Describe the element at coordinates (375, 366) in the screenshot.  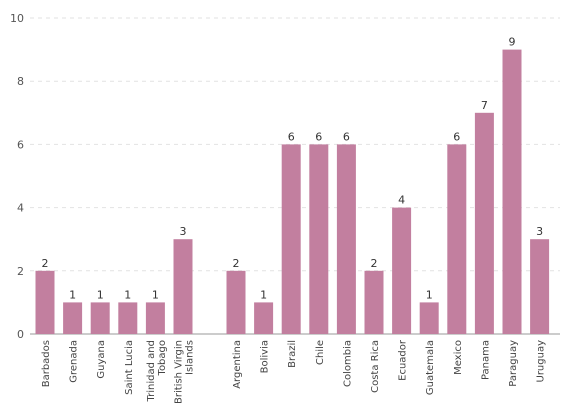
I see `x-tick-label: Costa Rica` at that location.